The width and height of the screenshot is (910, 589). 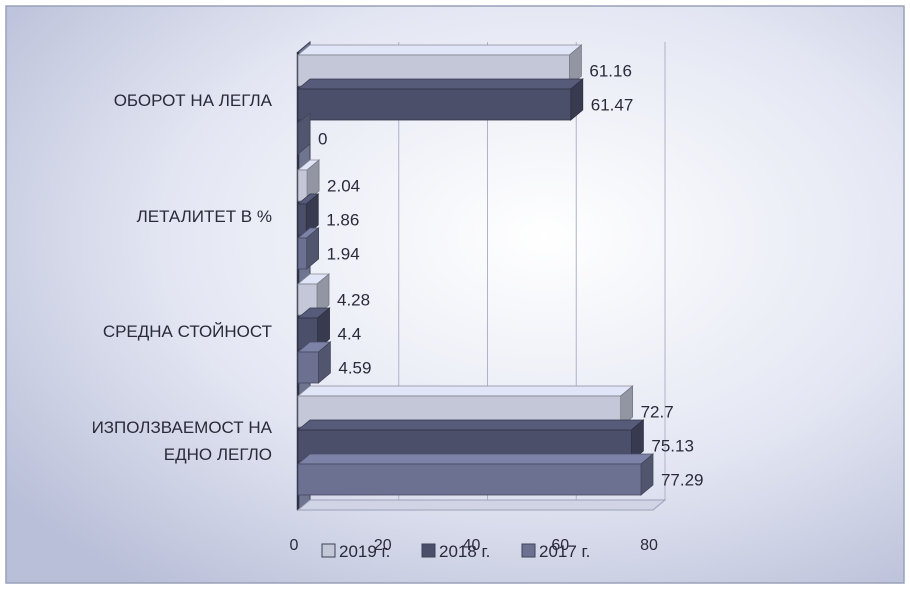 I want to click on data-label: 4.59, so click(x=354, y=368).